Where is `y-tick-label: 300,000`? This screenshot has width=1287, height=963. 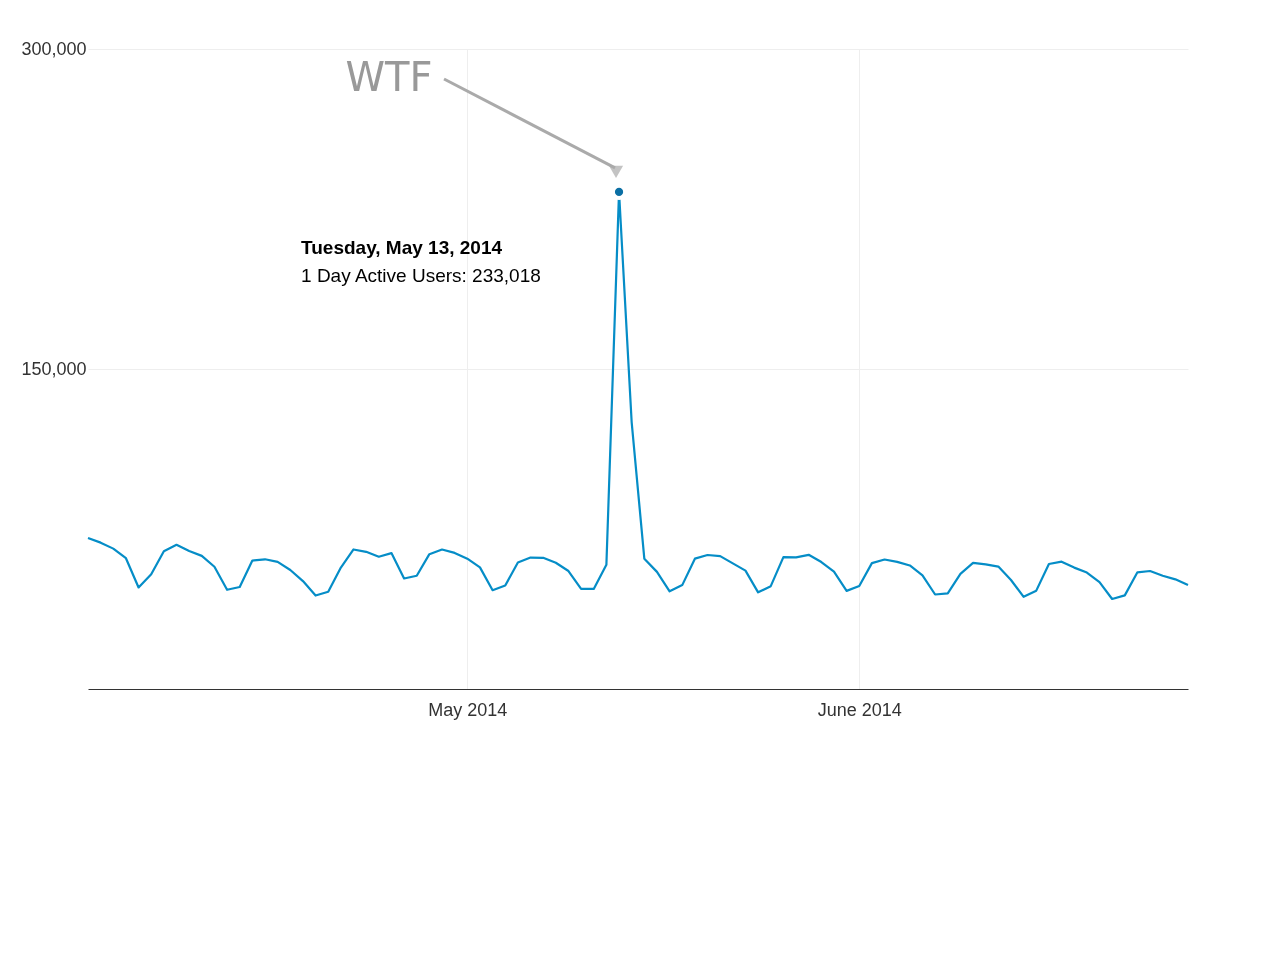 y-tick-label: 300,000 is located at coordinates (54, 48).